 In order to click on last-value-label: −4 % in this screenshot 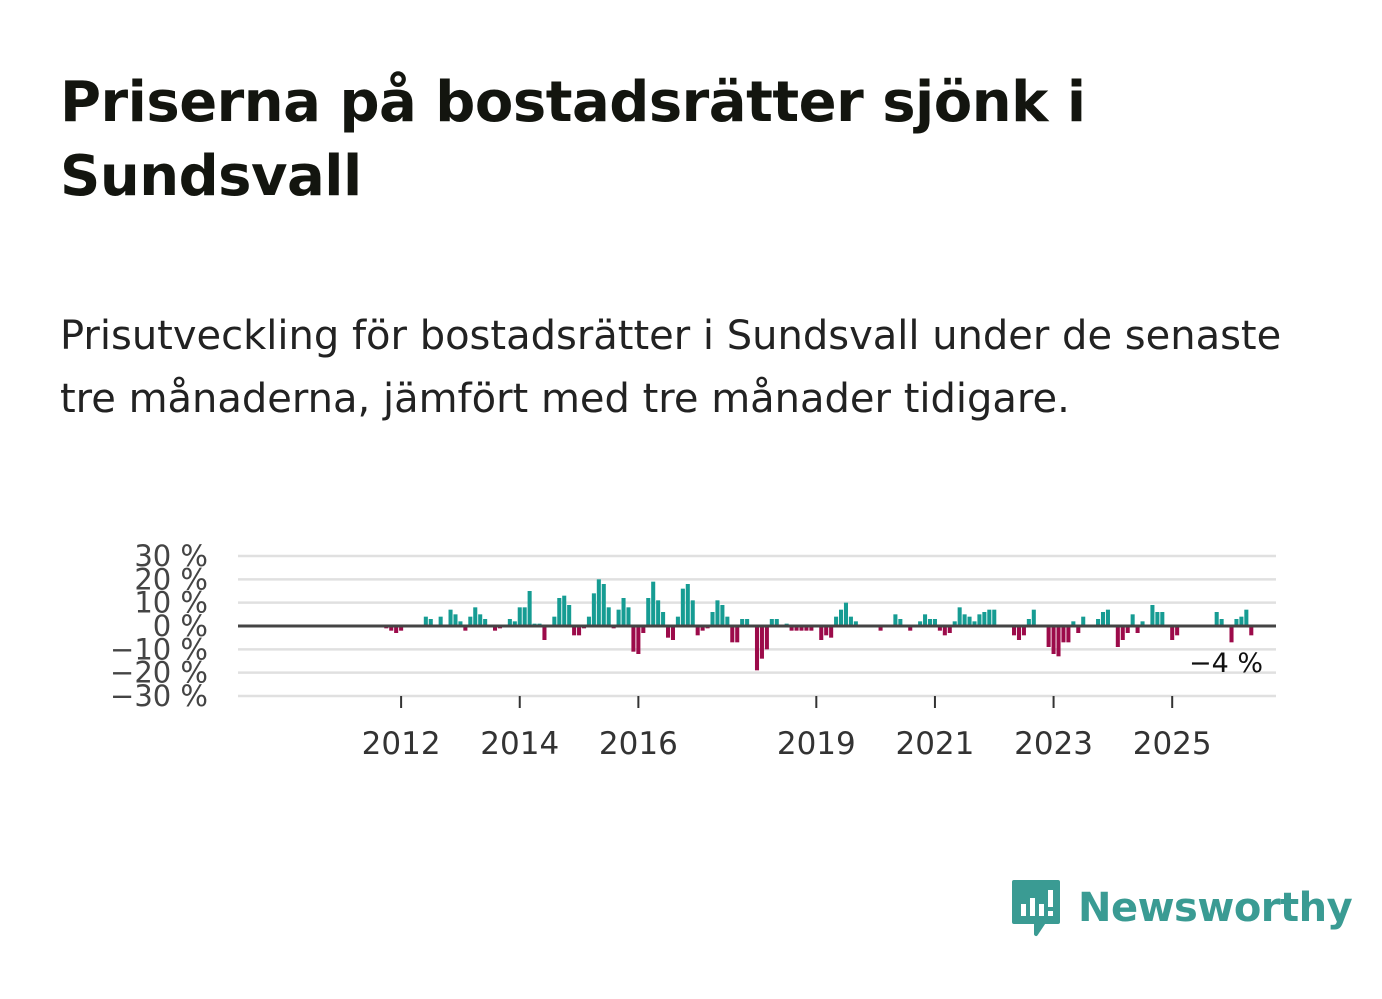, I will do `click(1226, 663)`.